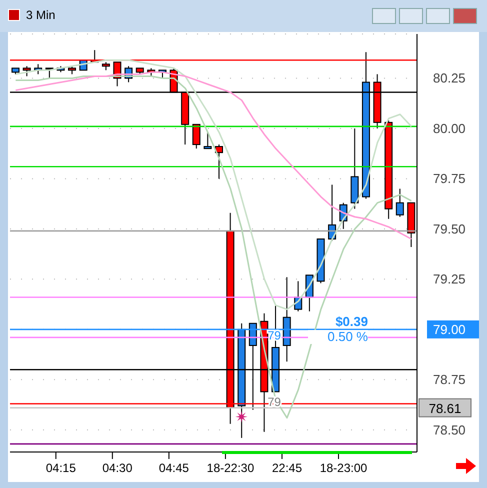  Describe the element at coordinates (351, 321) in the screenshot. I see `annotation: $0.39` at that location.